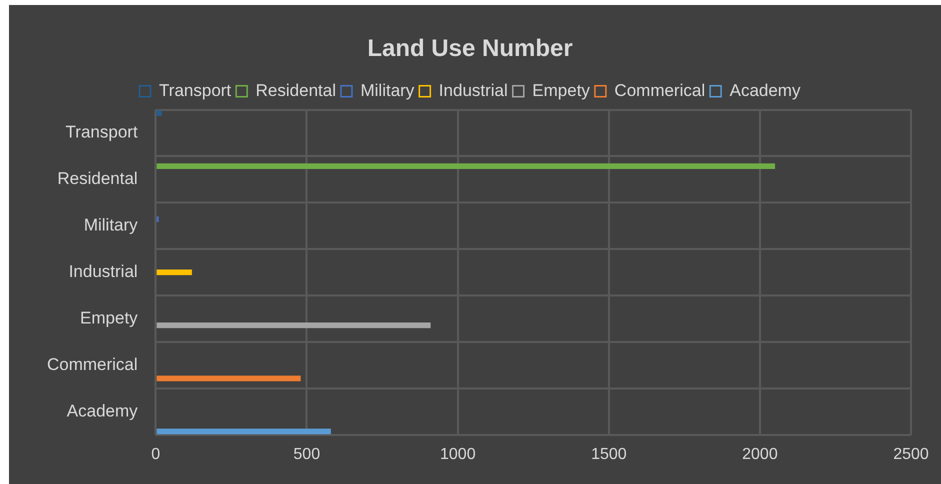 The width and height of the screenshot is (941, 484). What do you see at coordinates (195, 90) in the screenshot?
I see `legend-label: Transport` at bounding box center [195, 90].